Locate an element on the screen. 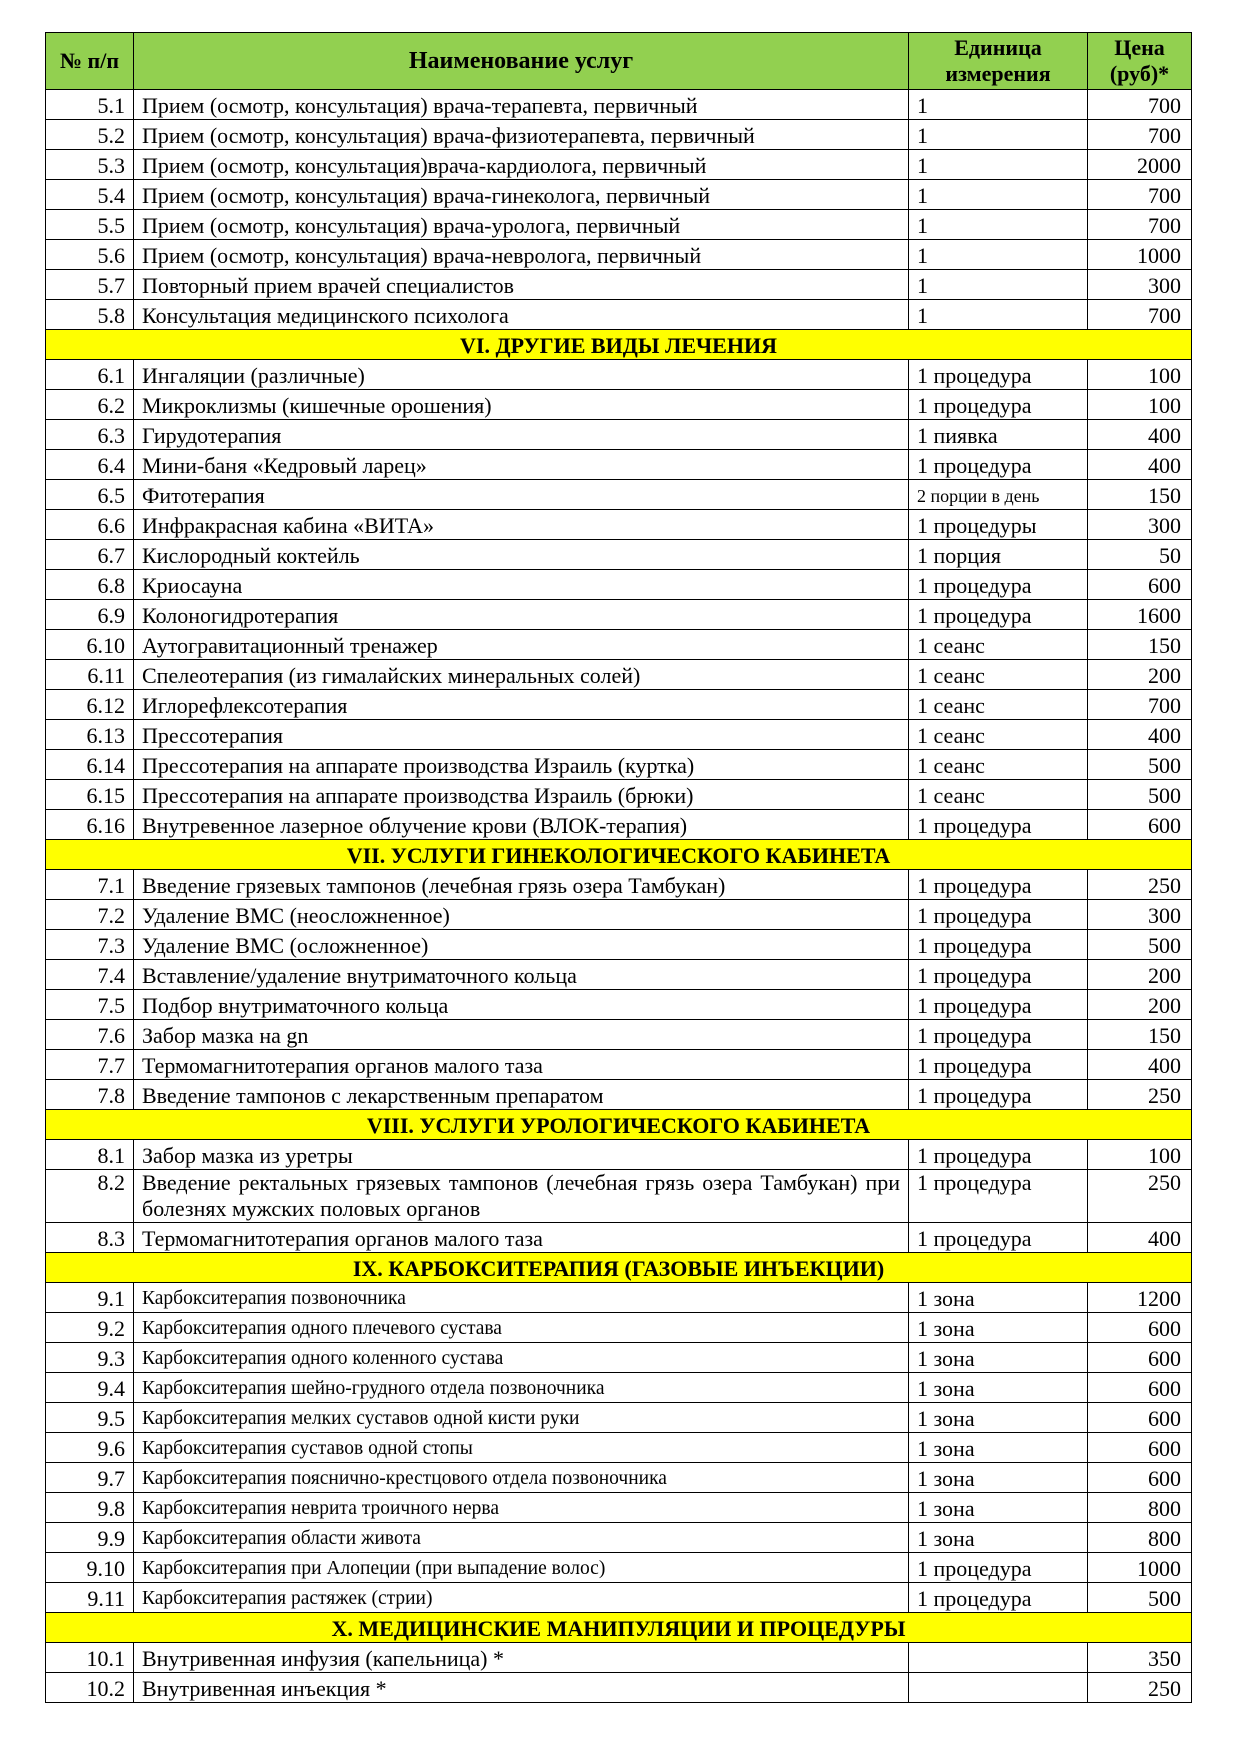  row-number: 5.4 is located at coordinates (89, 194).